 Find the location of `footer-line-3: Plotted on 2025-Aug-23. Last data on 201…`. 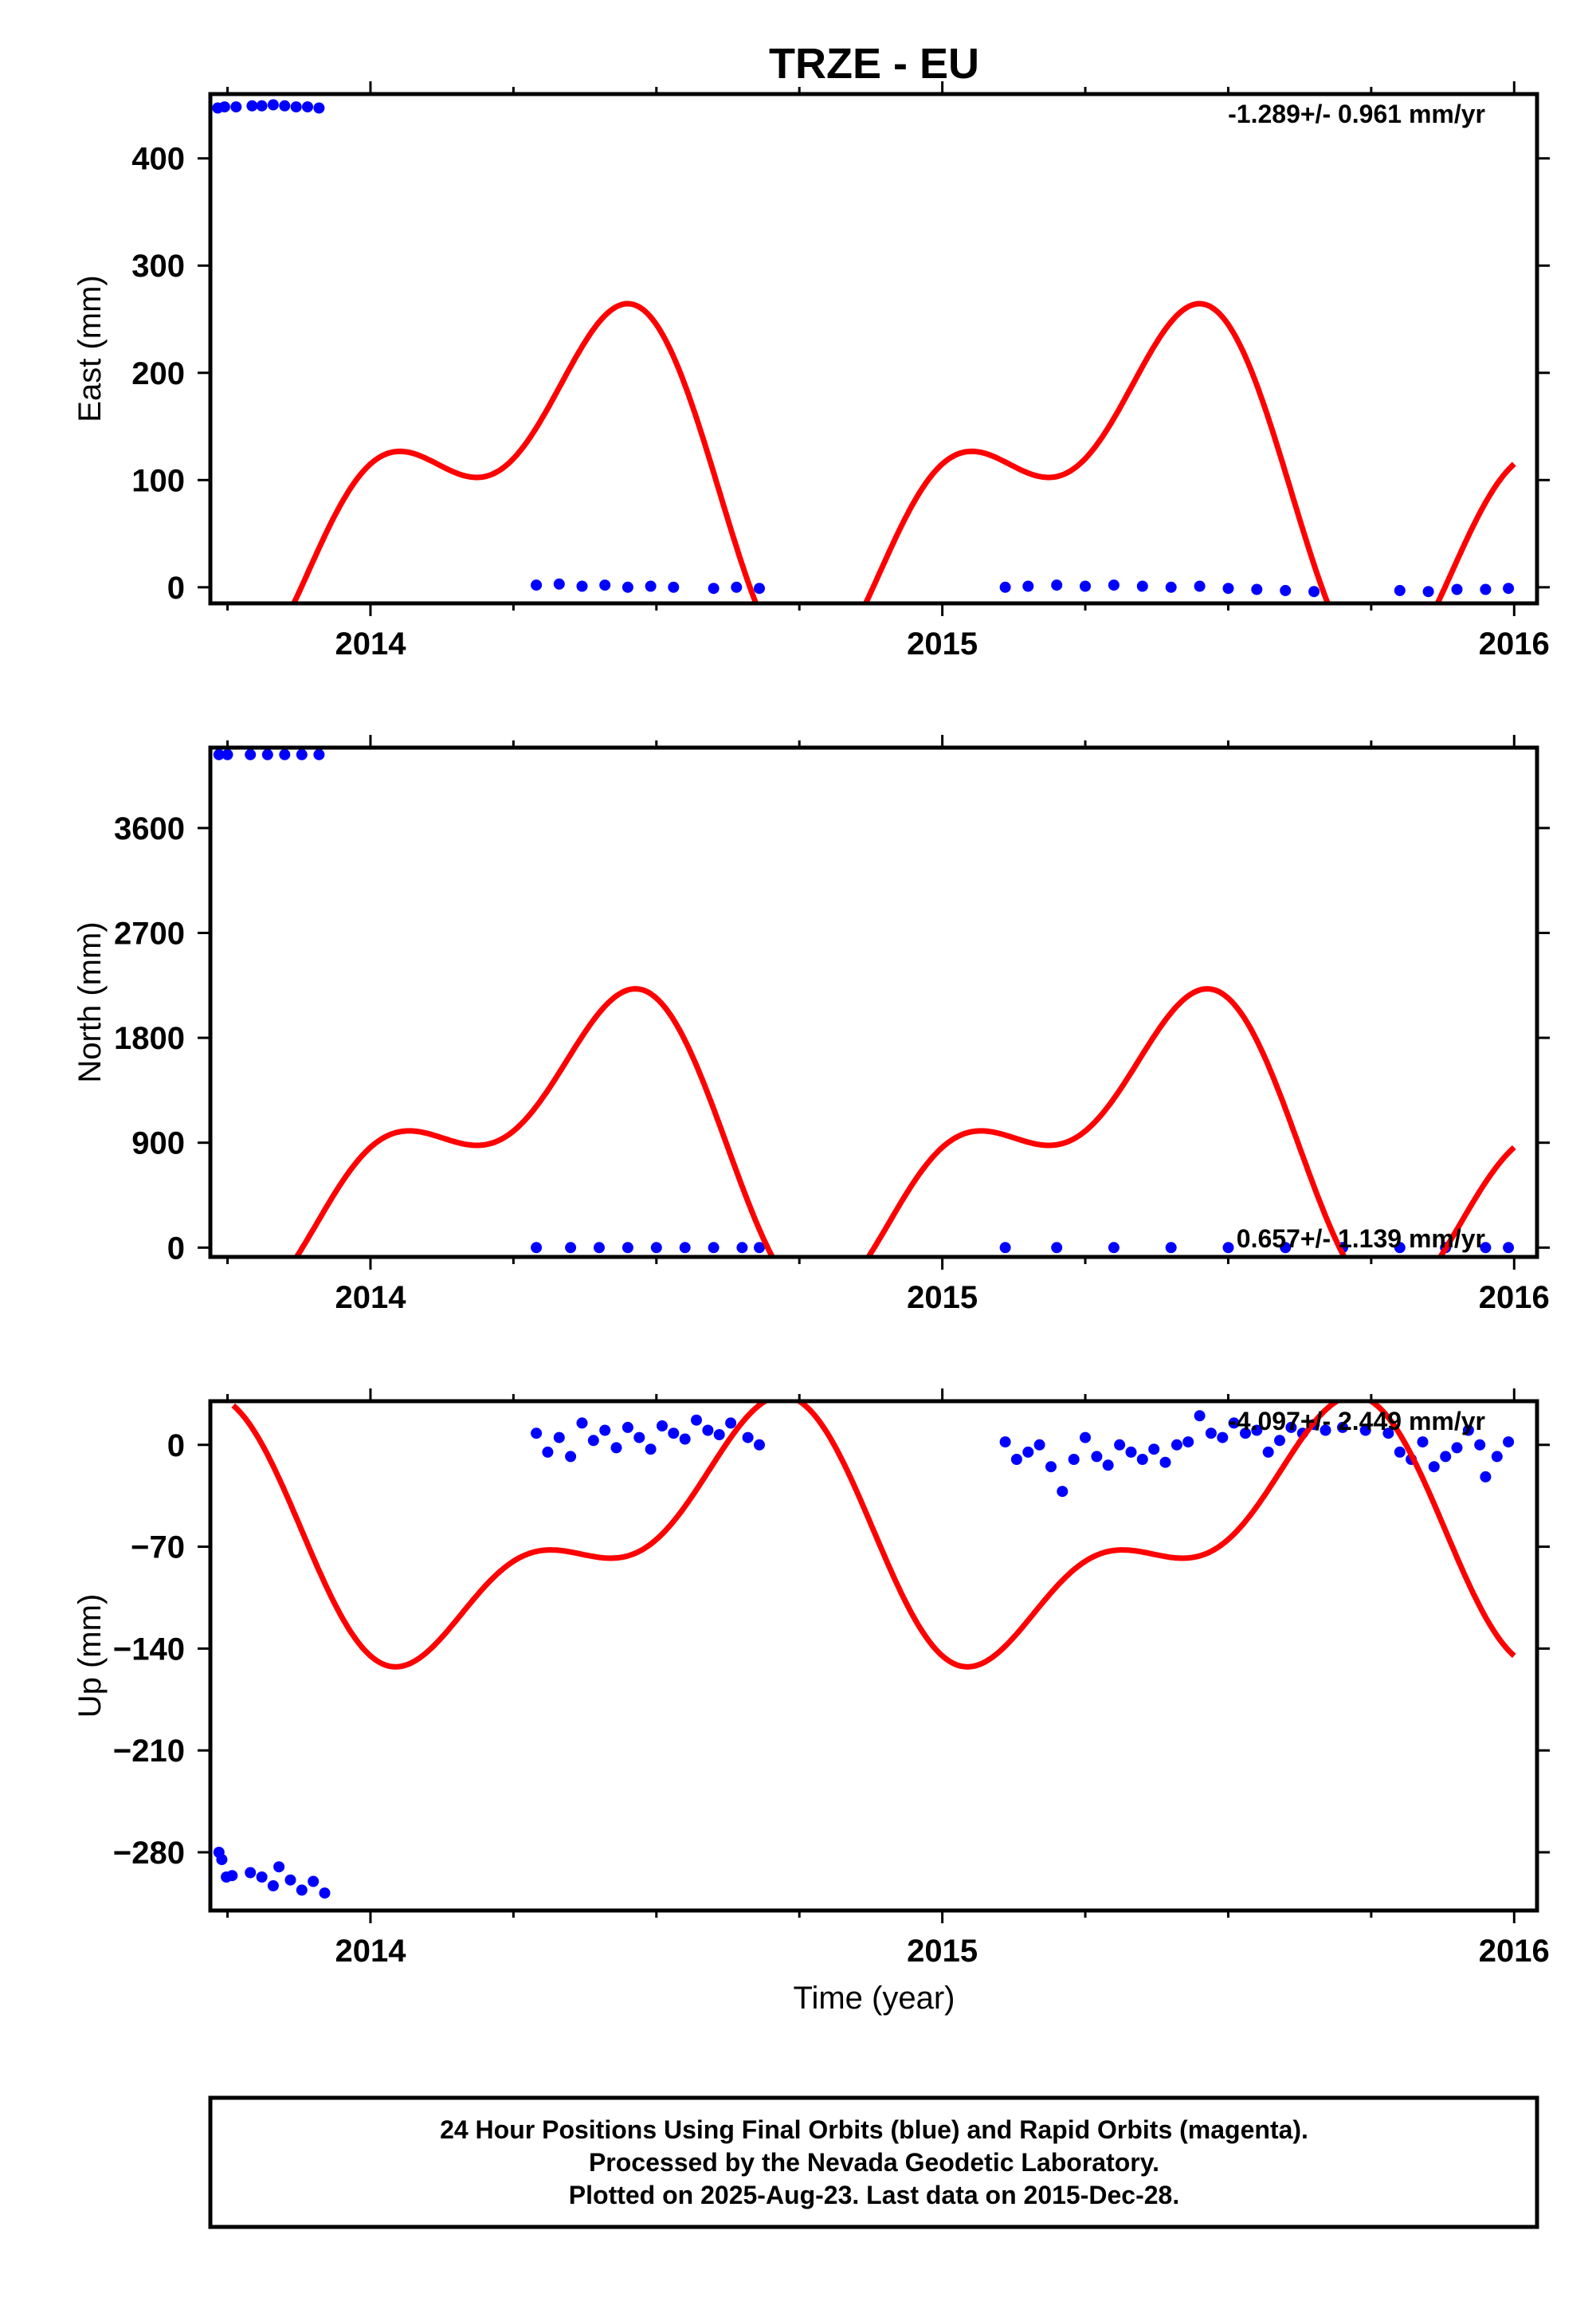

footer-line-3: Plotted on 2025-Aug-23. Last data on 201… is located at coordinates (874, 2195).